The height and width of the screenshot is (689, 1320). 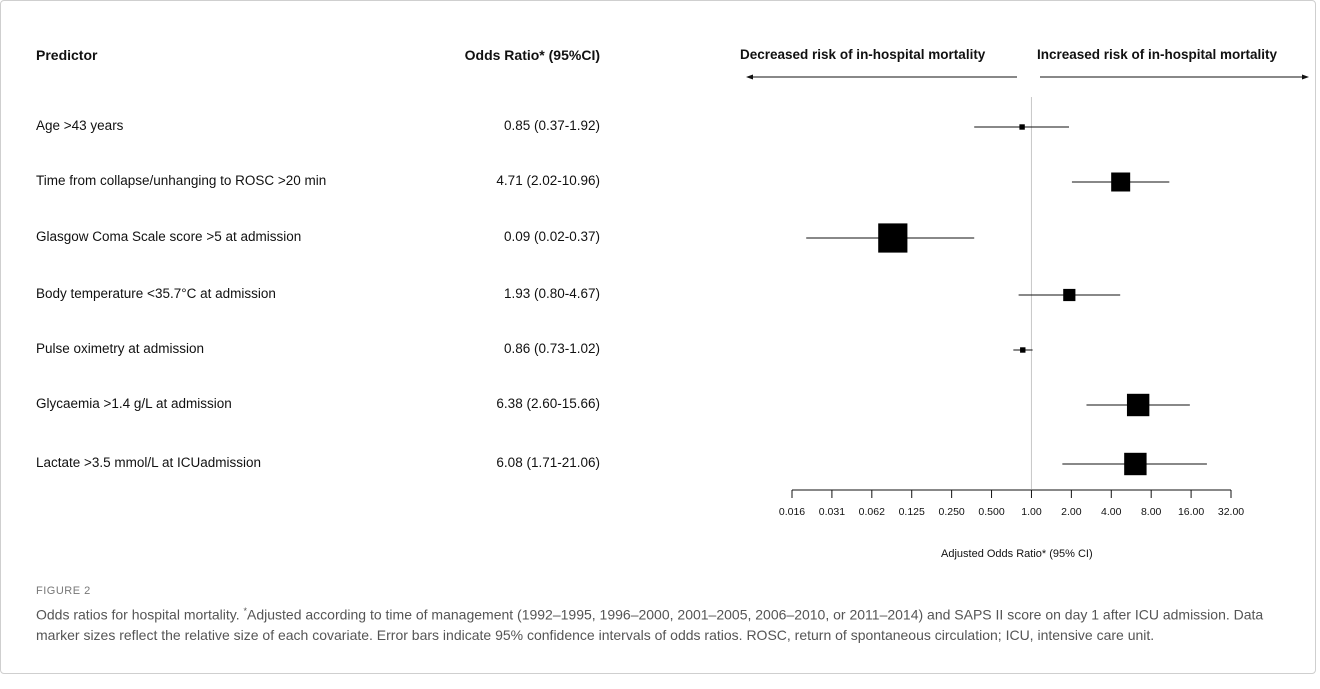 What do you see at coordinates (1191, 512) in the screenshot?
I see `x-tick-label: 16.00` at bounding box center [1191, 512].